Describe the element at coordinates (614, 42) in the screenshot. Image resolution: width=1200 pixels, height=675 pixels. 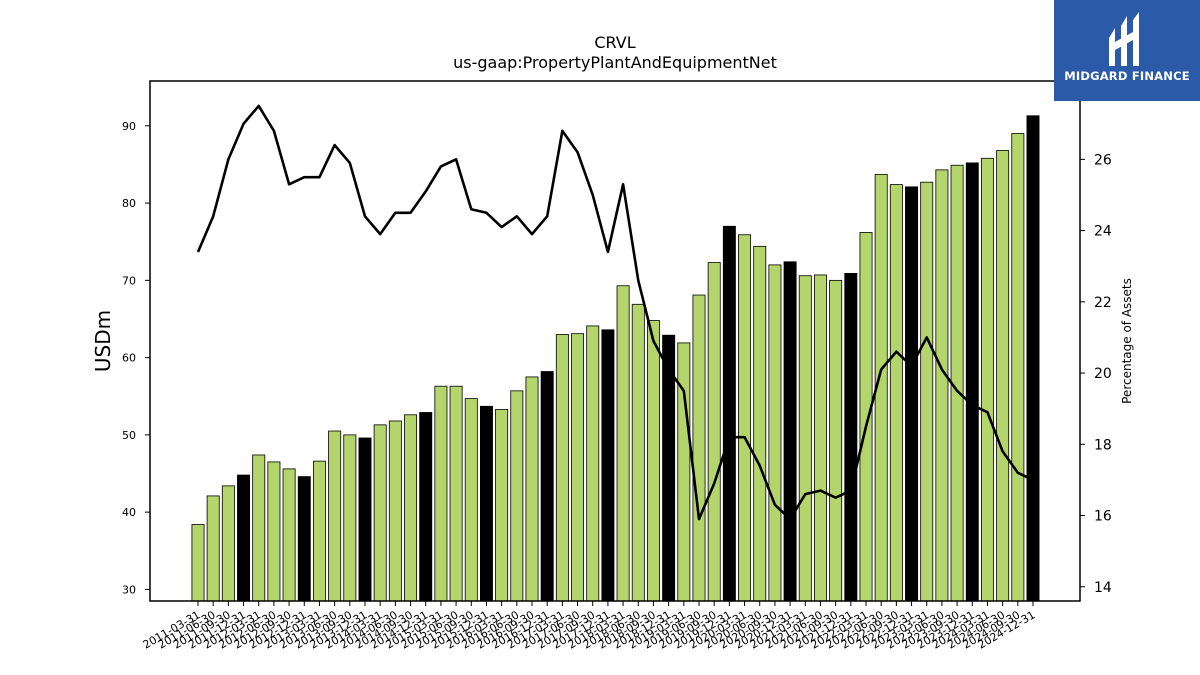
I see `chart-title: CRVL` at that location.